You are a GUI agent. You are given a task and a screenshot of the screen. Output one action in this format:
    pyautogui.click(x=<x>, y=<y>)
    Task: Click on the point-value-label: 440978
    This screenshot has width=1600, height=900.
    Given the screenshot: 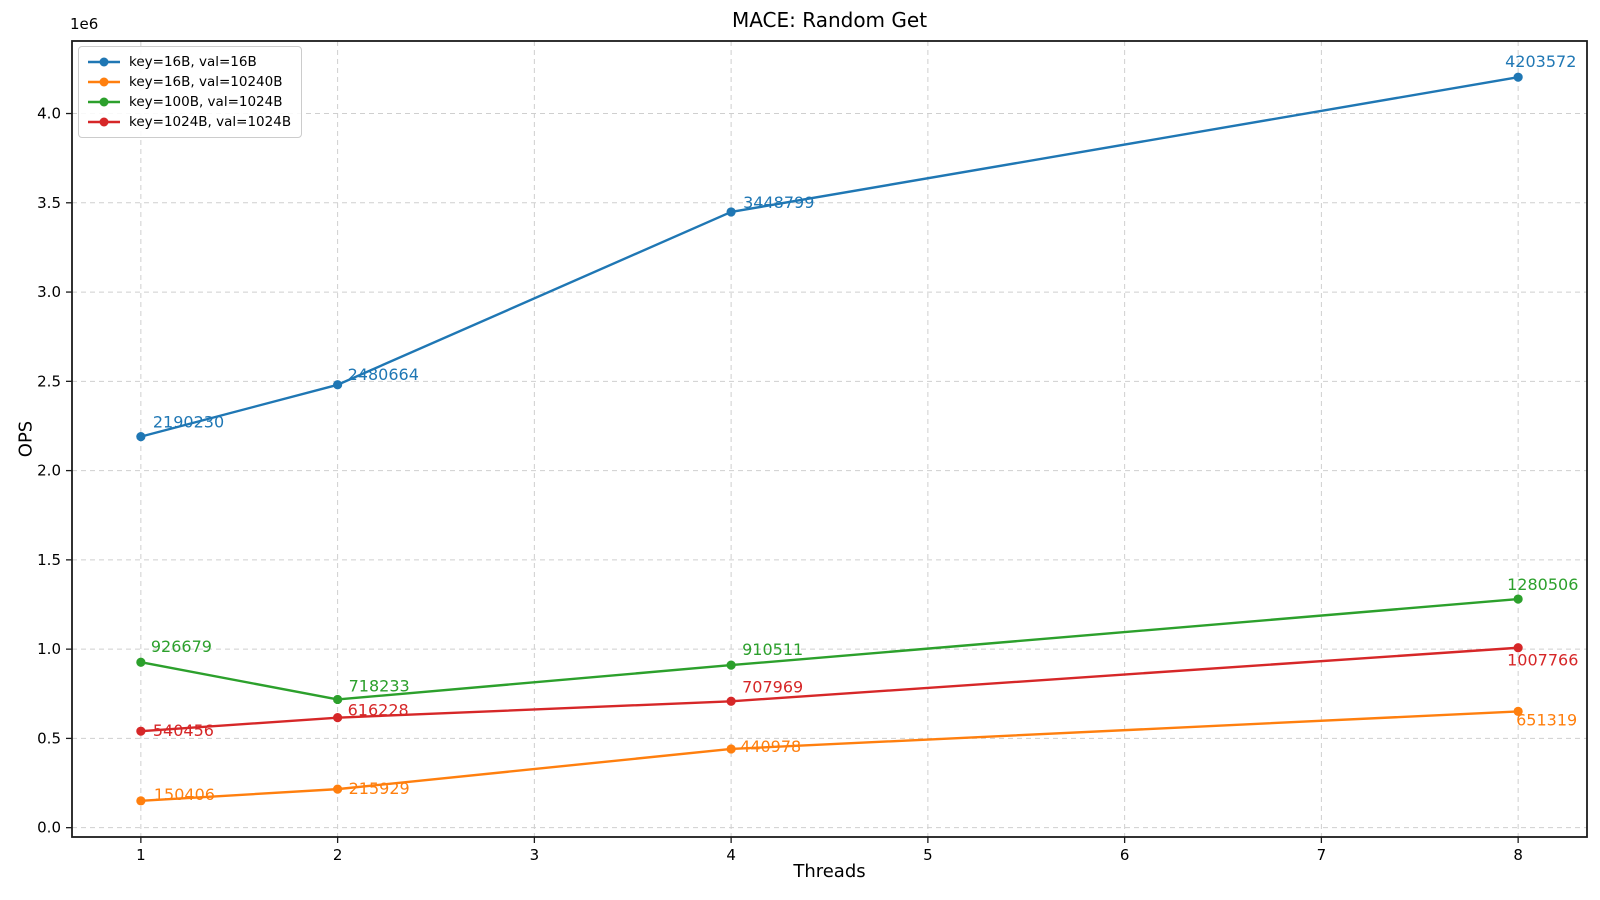 What is the action you would take?
    pyautogui.click(x=770, y=746)
    